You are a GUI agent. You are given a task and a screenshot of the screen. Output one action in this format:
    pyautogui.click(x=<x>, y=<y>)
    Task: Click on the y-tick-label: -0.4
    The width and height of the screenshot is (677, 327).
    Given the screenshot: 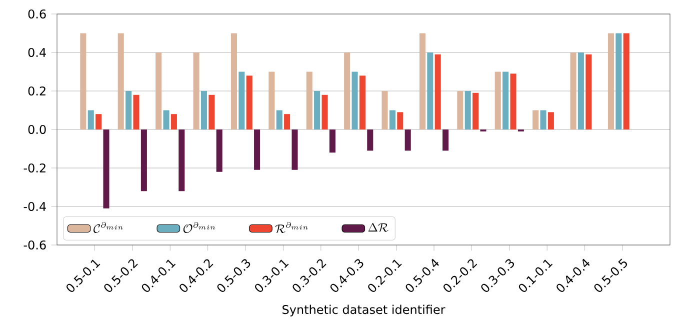 What is the action you would take?
    pyautogui.click(x=35, y=207)
    